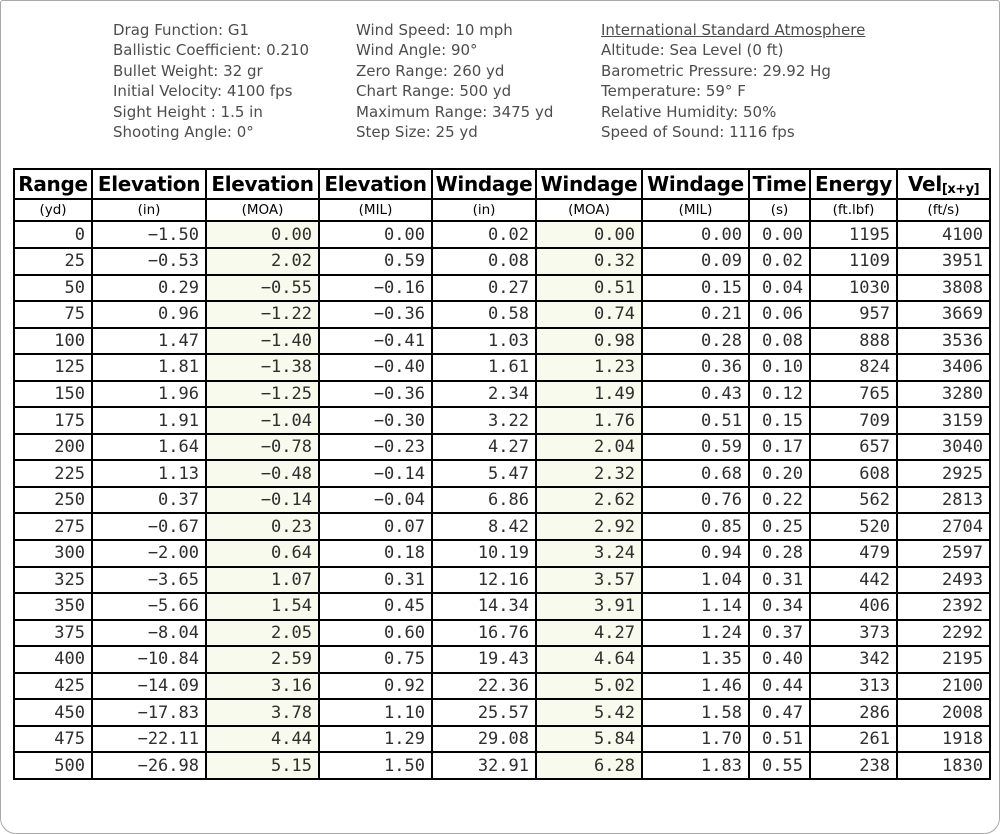  Describe the element at coordinates (188, 111) in the screenshot. I see `info-line: Sight Height : 1.5 in` at that location.